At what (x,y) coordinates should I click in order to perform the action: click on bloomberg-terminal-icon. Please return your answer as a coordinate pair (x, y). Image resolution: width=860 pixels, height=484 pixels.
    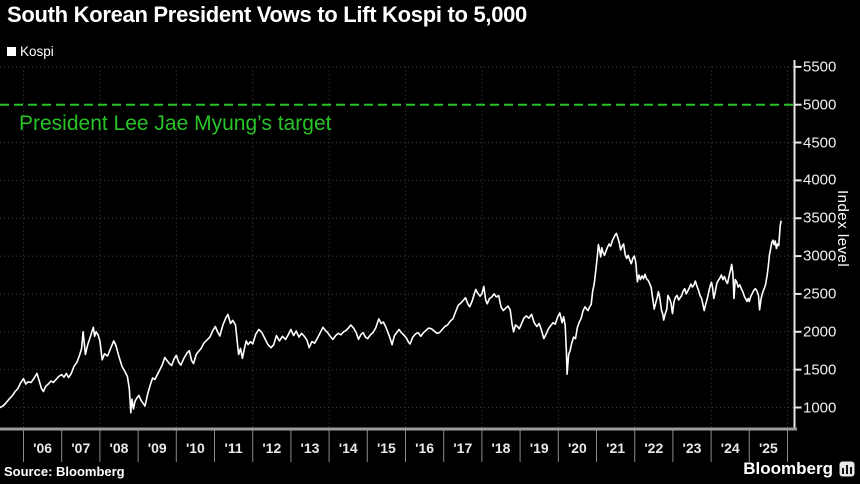
    Looking at the image, I should click on (847, 469).